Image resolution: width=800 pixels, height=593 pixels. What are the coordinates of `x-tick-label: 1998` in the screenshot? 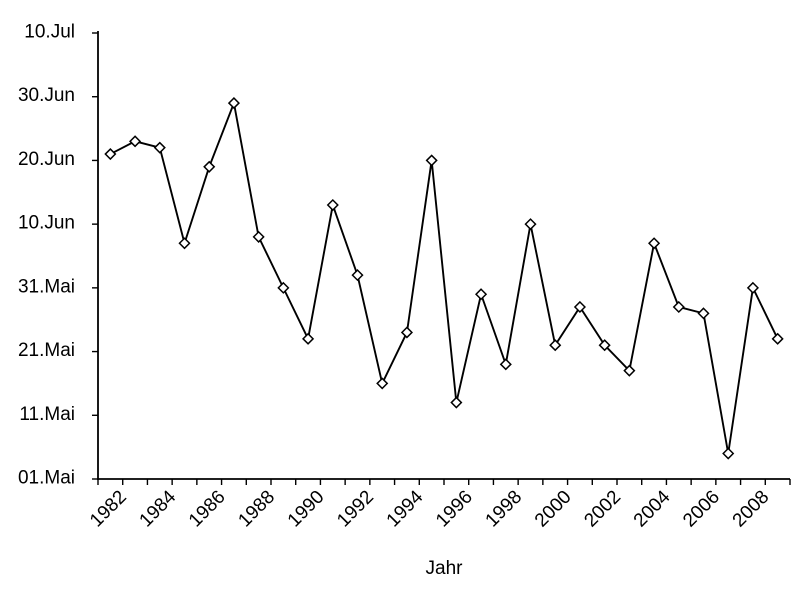 It's located at (504, 509).